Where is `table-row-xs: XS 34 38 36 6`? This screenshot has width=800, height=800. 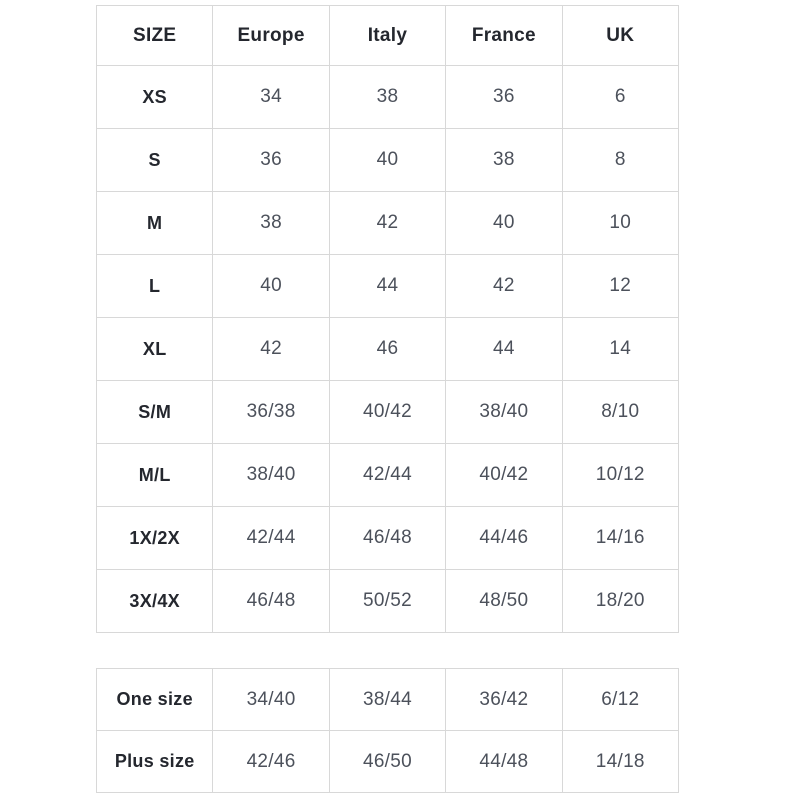
table-row-xs: XS 34 38 36 6 is located at coordinates (387, 97).